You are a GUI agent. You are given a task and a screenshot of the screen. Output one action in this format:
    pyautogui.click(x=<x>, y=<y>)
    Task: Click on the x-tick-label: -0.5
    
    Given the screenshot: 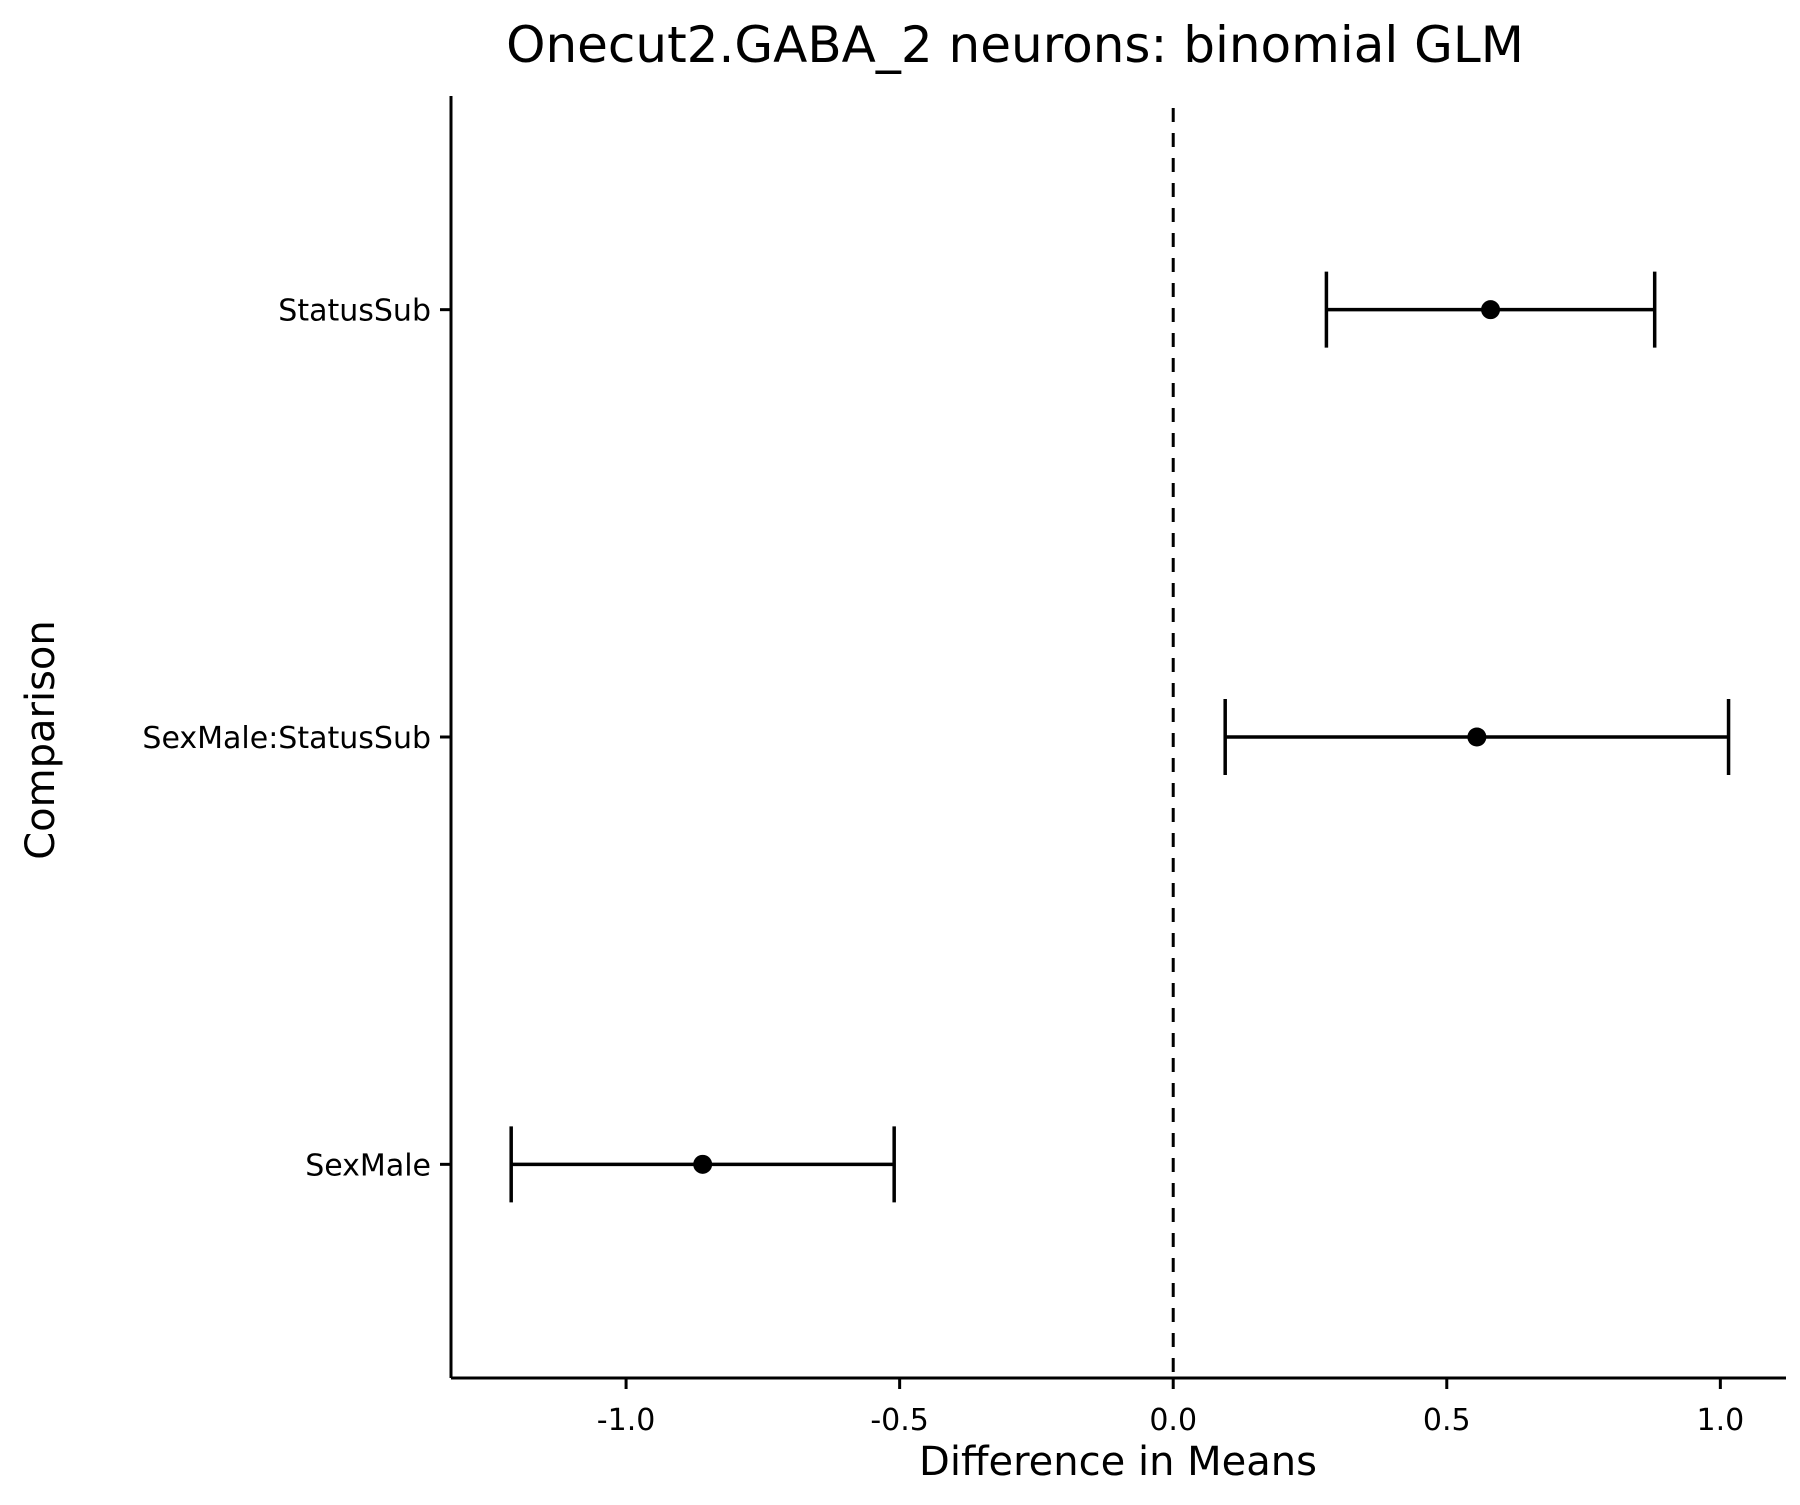 What is the action you would take?
    pyautogui.click(x=899, y=1420)
    